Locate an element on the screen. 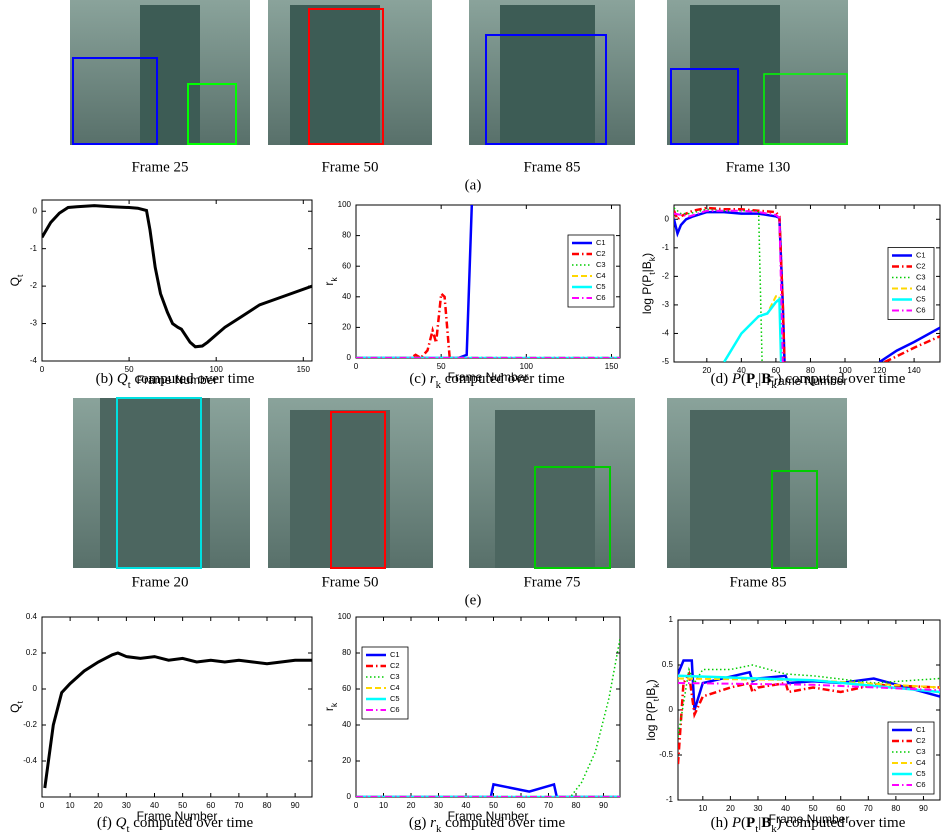 The image size is (946, 839). frame-caption: Frame 50 is located at coordinates (349, 582).